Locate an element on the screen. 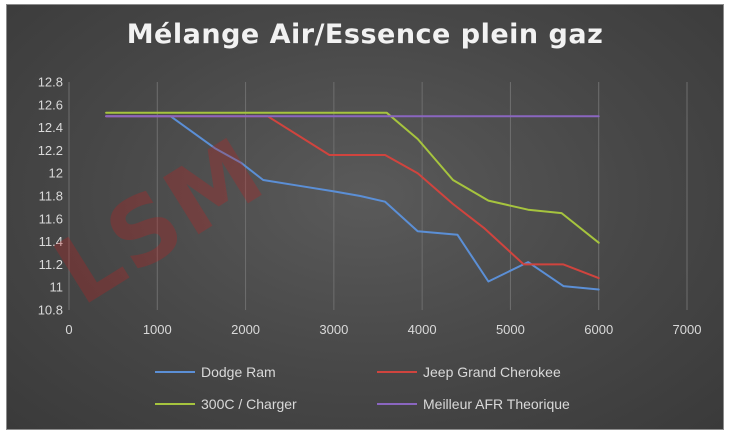 This screenshot has width=730, height=436. x-axis-ticks: 0 1000 2000 3000 4000 5000 6000 7000 is located at coordinates (383, 329).